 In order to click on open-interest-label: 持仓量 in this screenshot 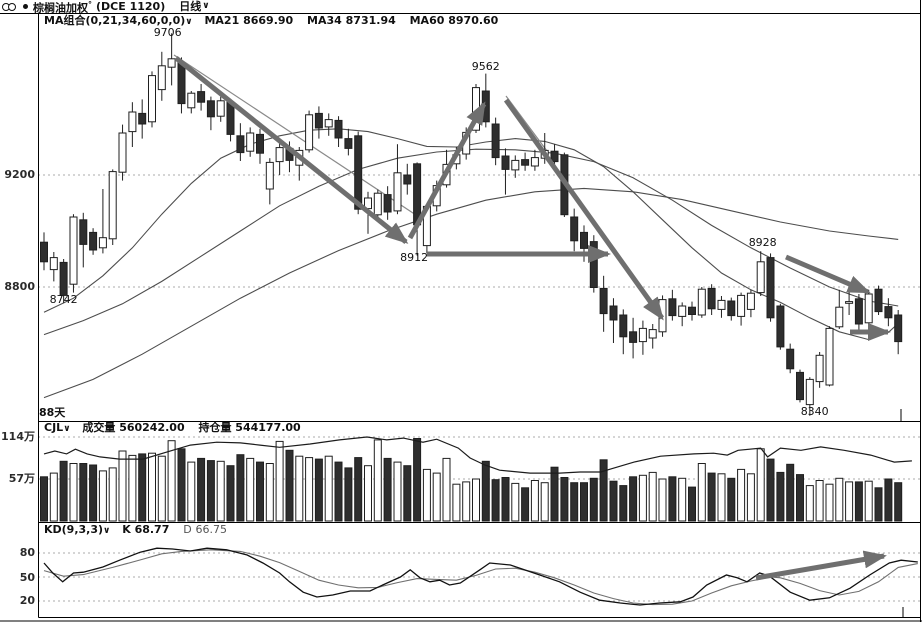, I will do `click(215, 427)`.